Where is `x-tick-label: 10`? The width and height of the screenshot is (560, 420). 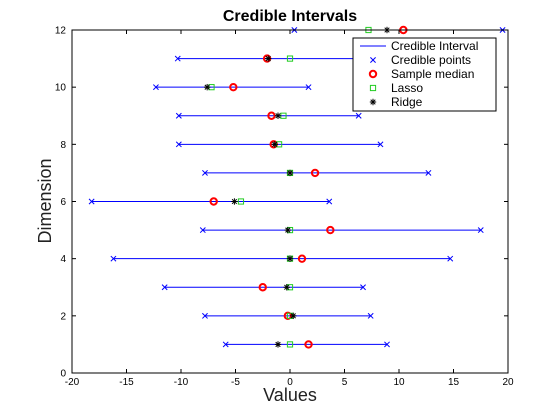 x-tick-label: 10 is located at coordinates (399, 382).